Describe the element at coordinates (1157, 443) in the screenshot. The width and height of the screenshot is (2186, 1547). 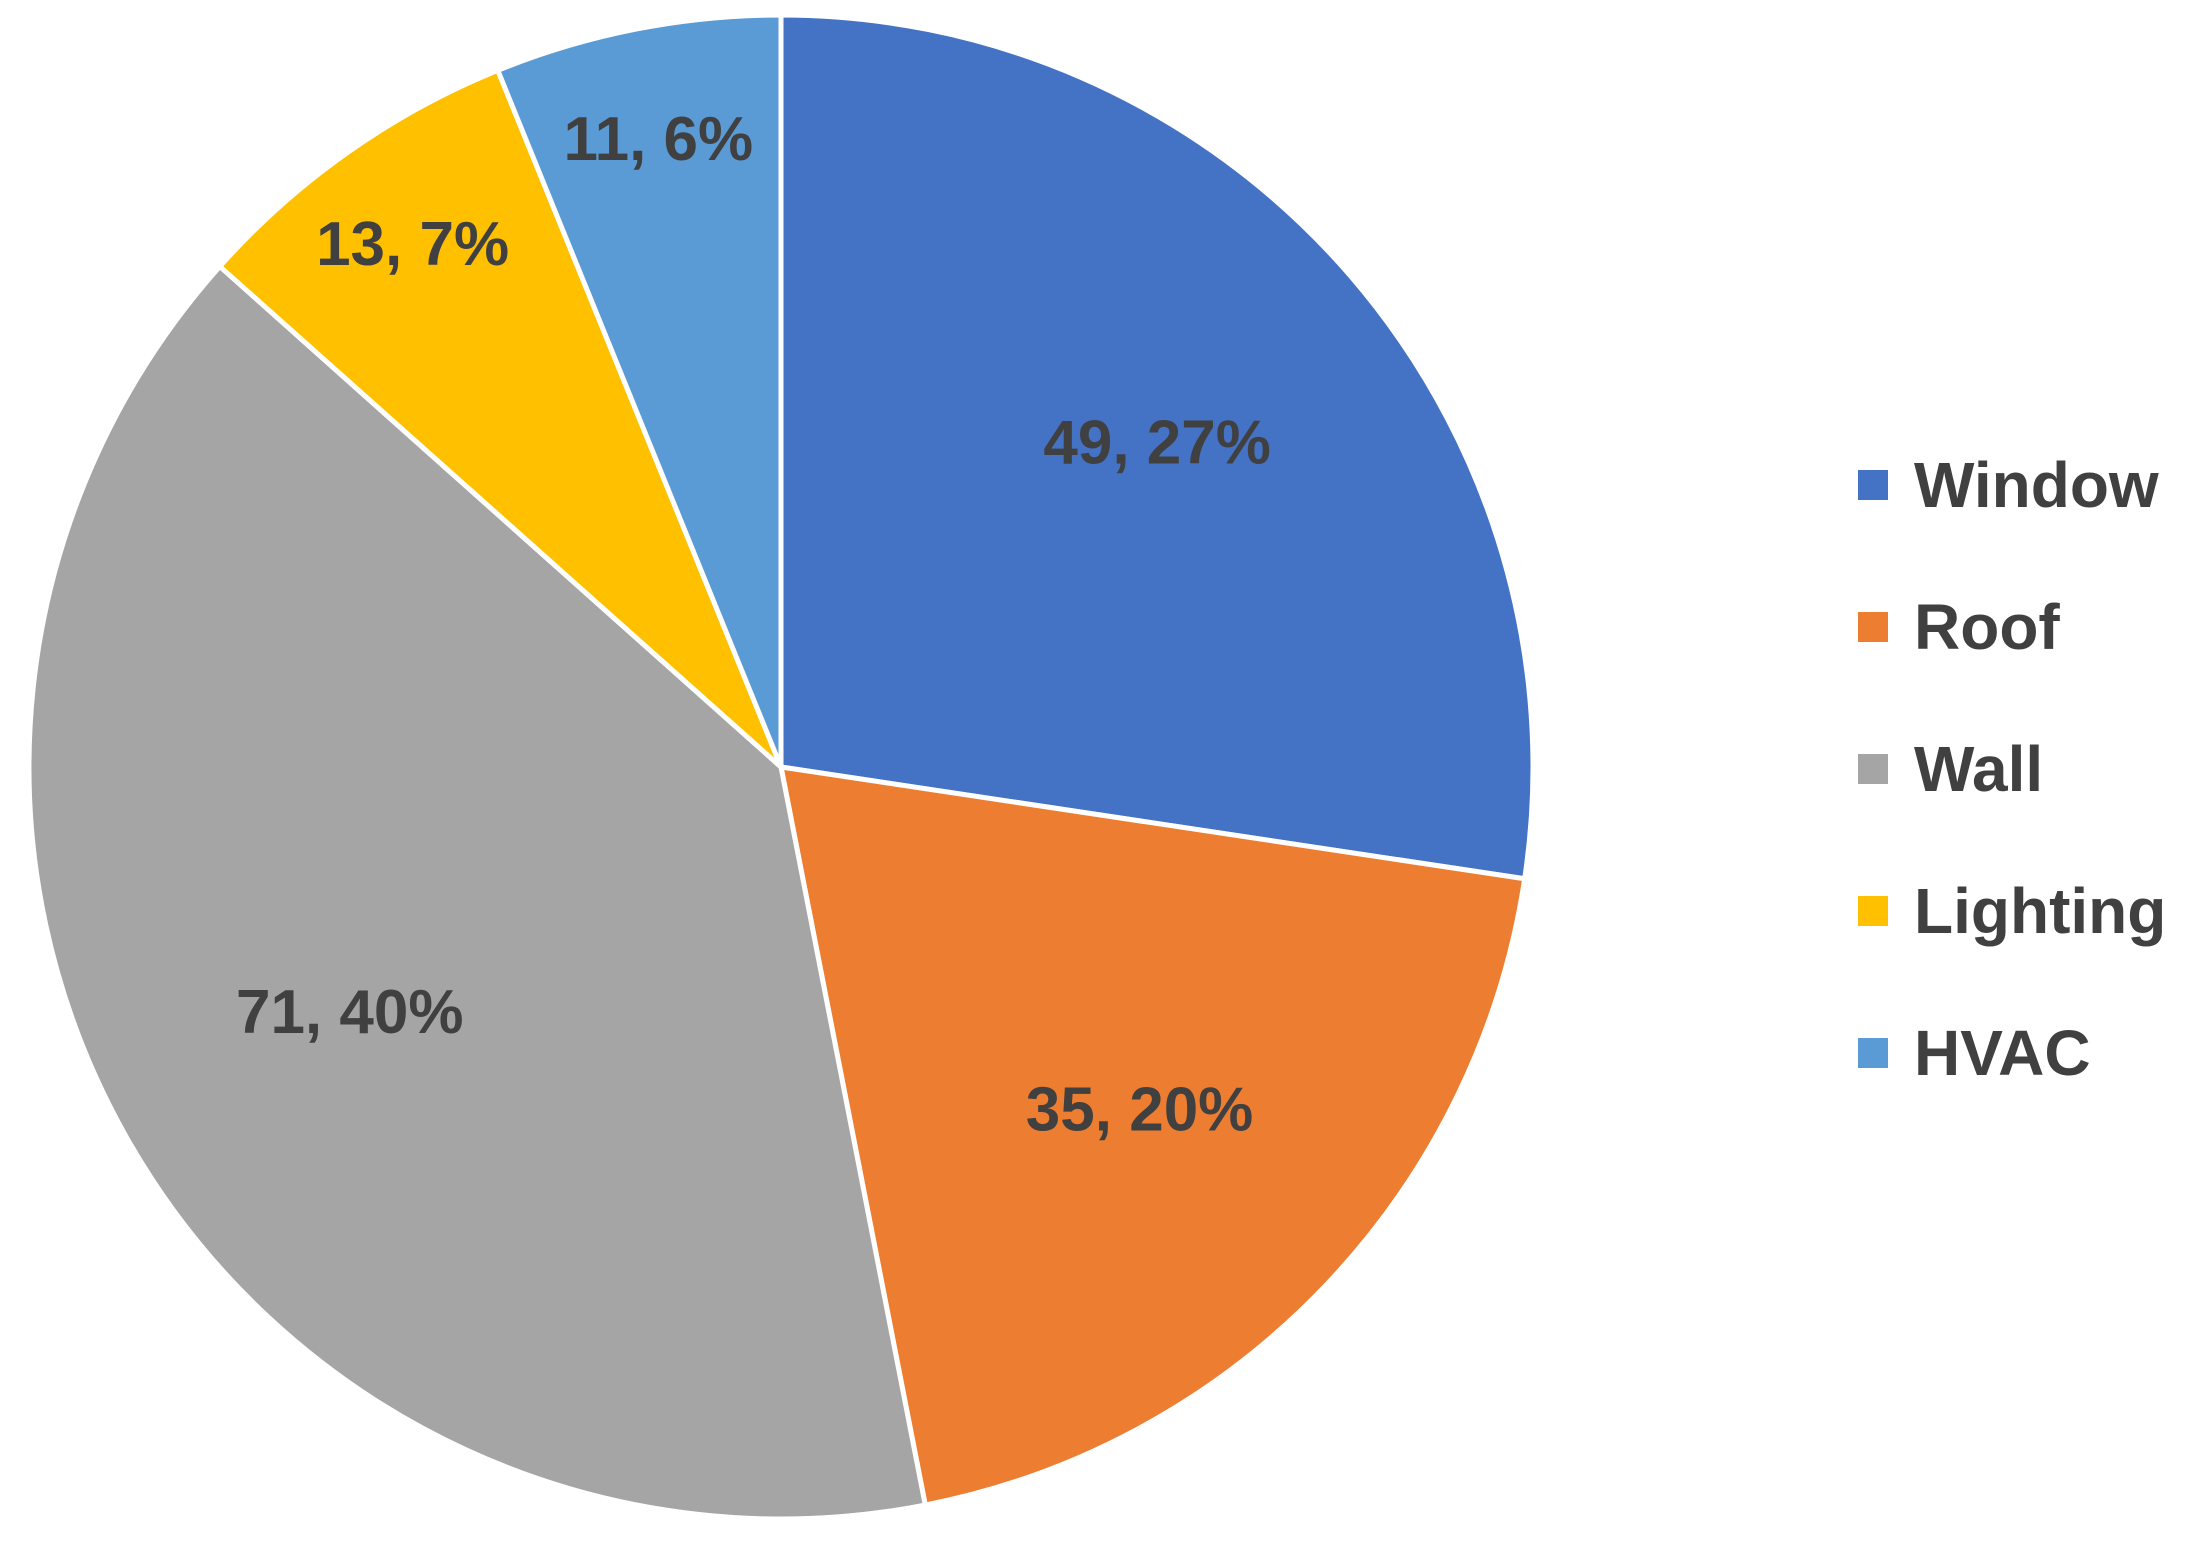
I see `data-label-window: 49, 27%` at that location.